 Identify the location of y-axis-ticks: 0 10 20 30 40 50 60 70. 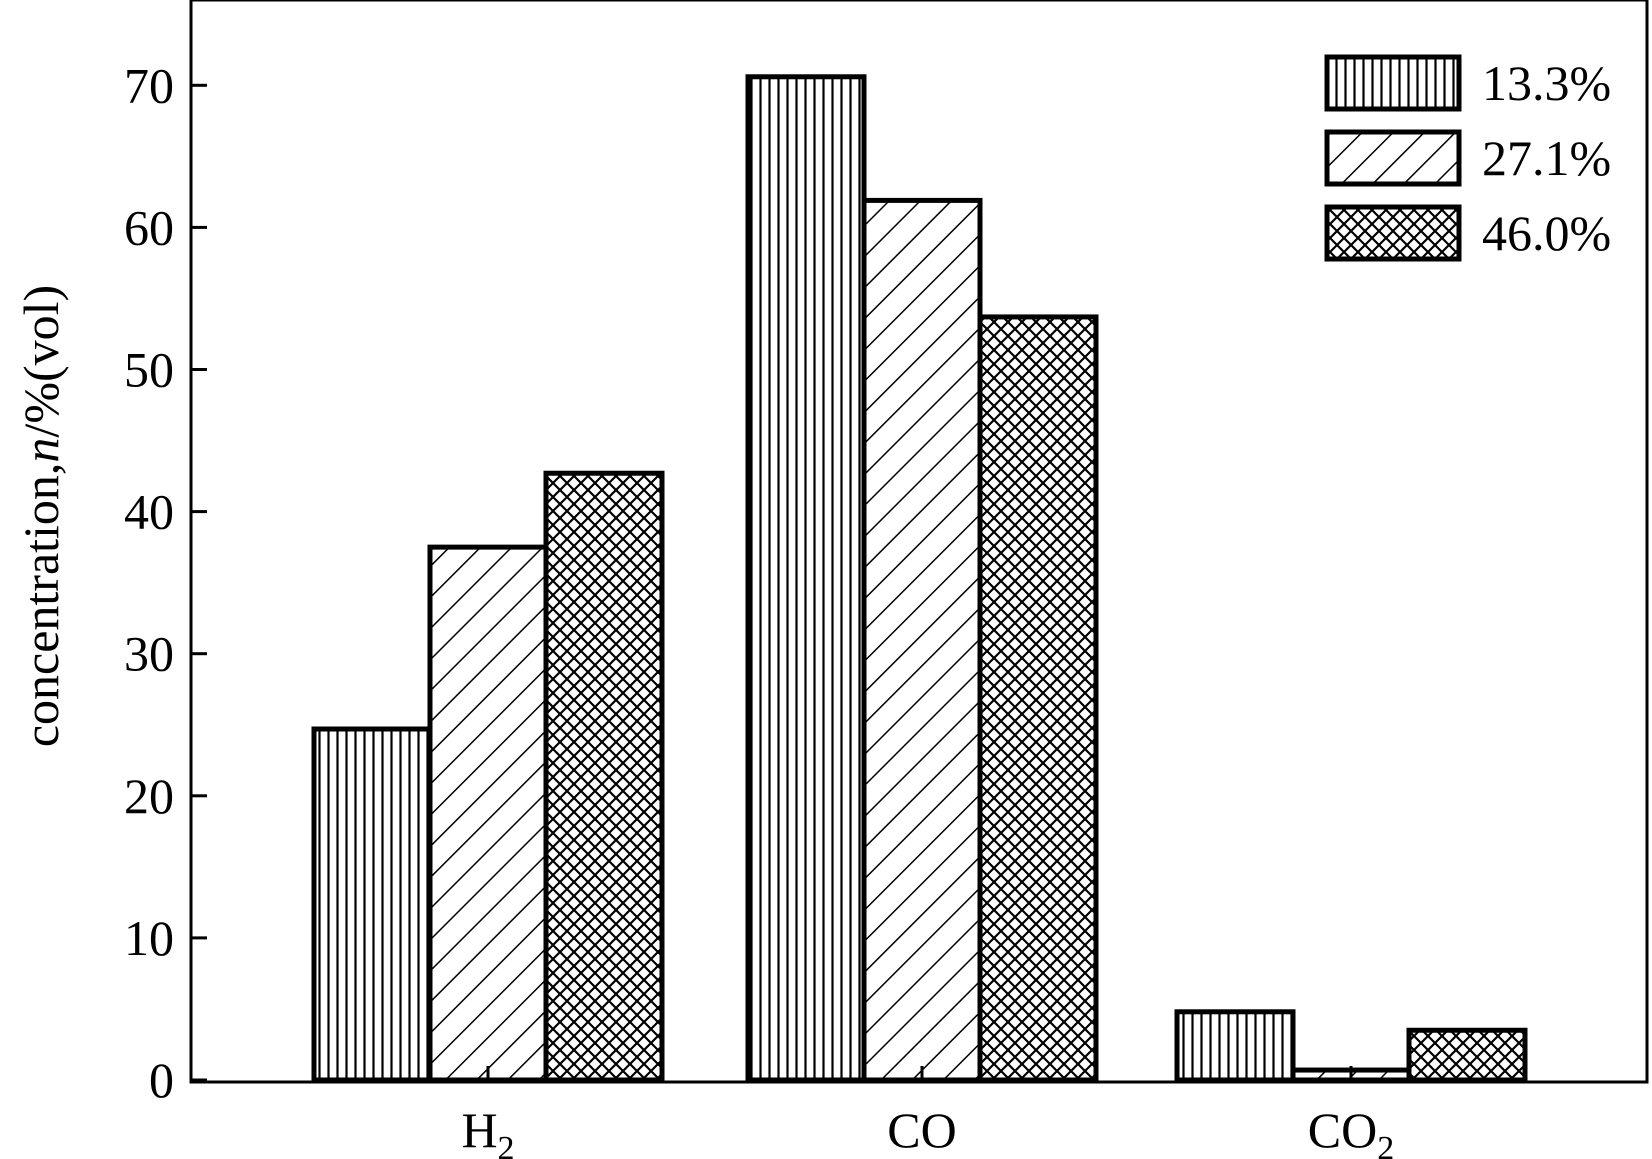
(165, 582).